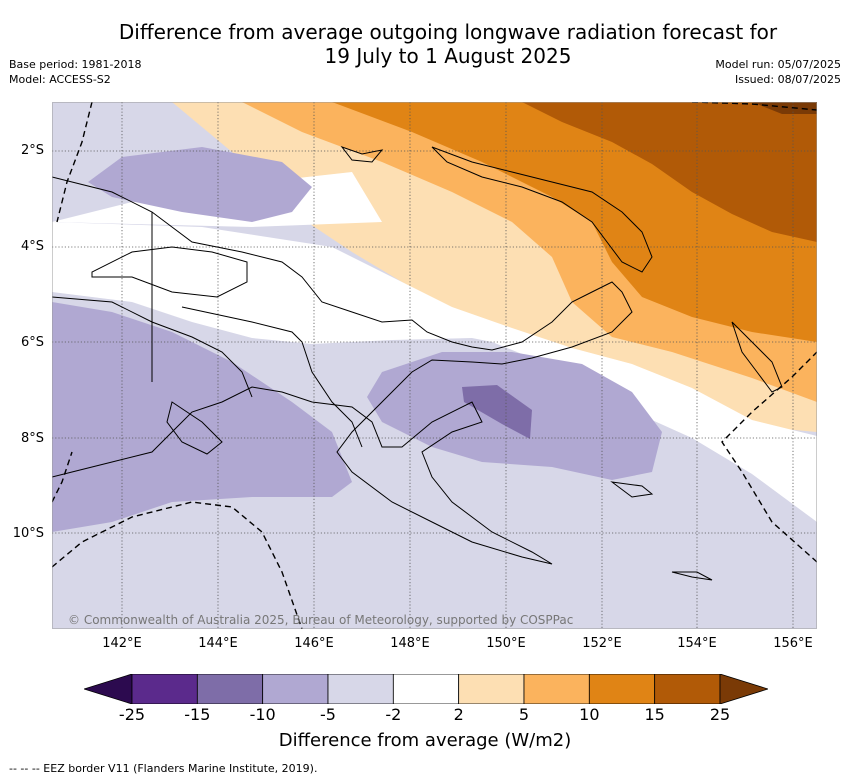  What do you see at coordinates (524, 714) in the screenshot?
I see `colorbar-tick-label: 5` at bounding box center [524, 714].